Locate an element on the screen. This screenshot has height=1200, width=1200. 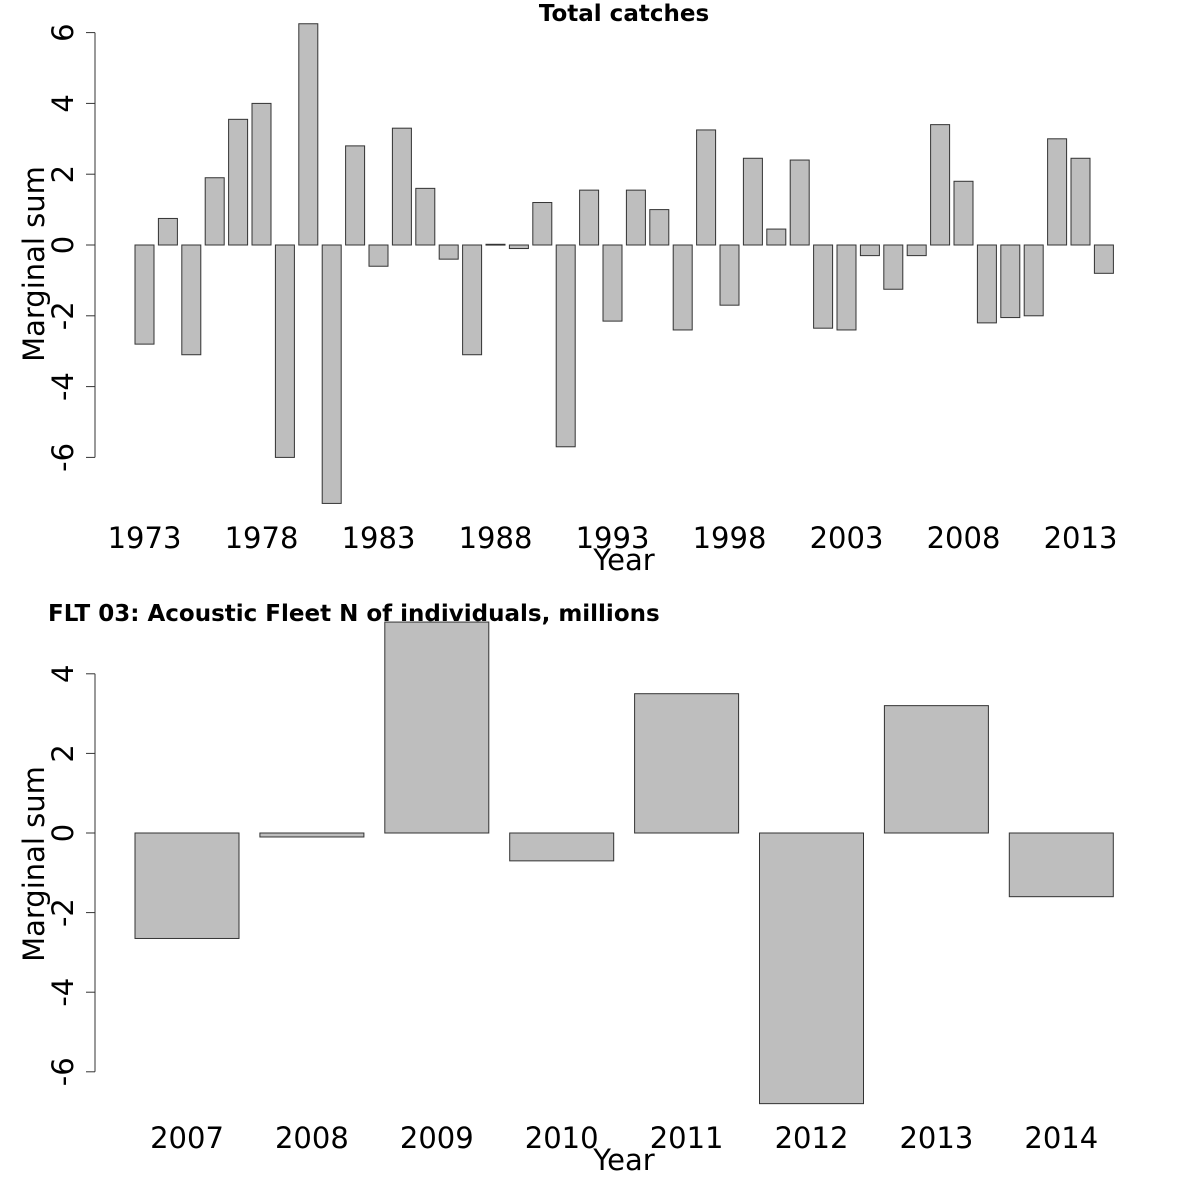
bar-2001 is located at coordinates (799, 202).